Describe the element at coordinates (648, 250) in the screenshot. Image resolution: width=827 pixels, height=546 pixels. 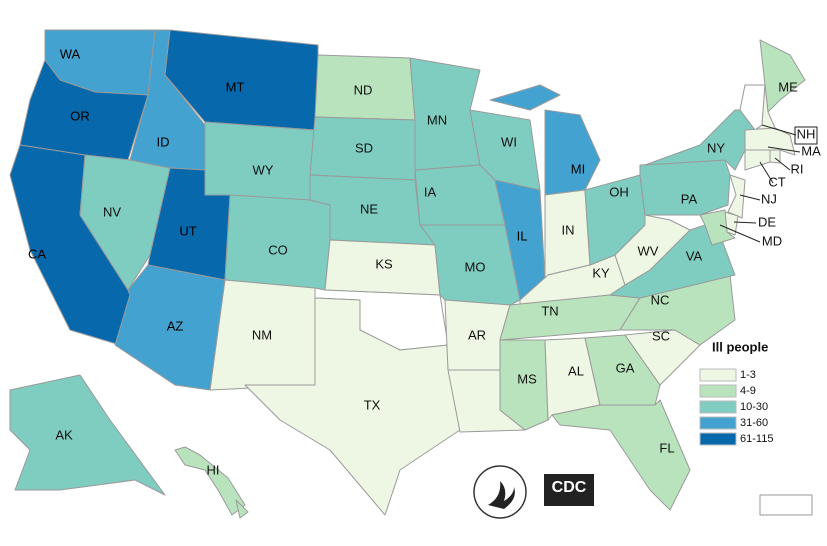
I see `state-label: WV` at that location.